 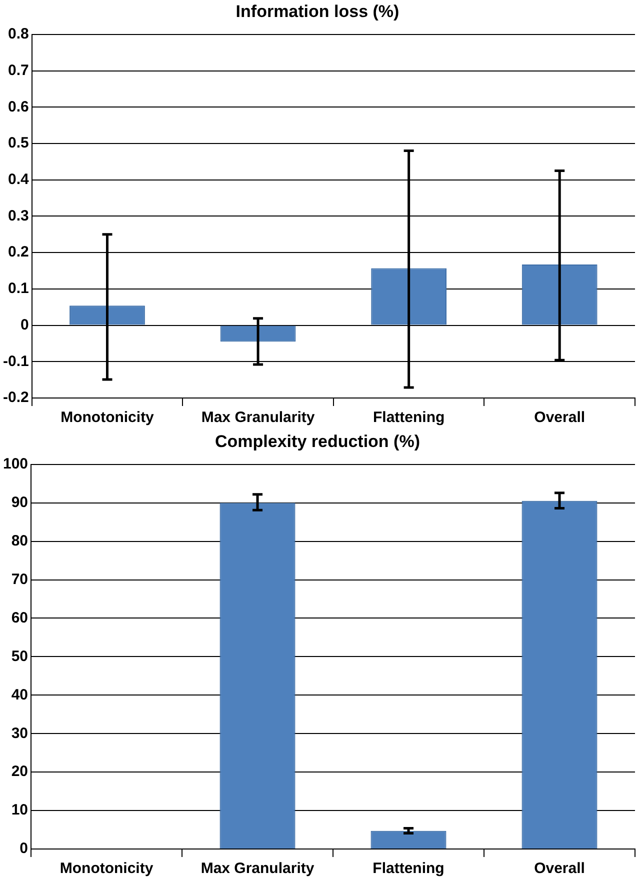 I want to click on y-tick-label: 80, so click(x=19, y=541).